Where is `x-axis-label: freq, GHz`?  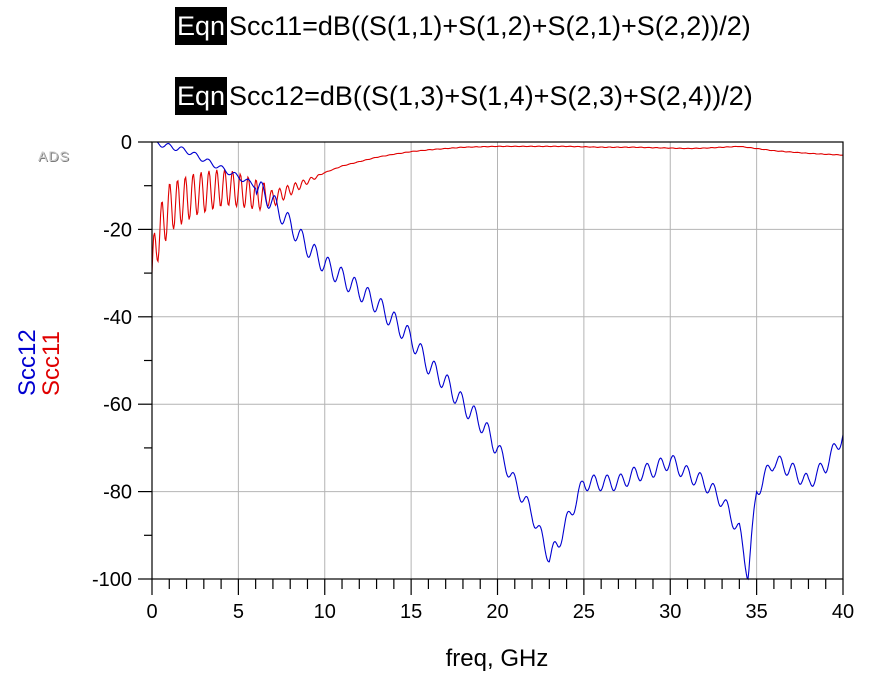 x-axis-label: freq, GHz is located at coordinates (497, 658).